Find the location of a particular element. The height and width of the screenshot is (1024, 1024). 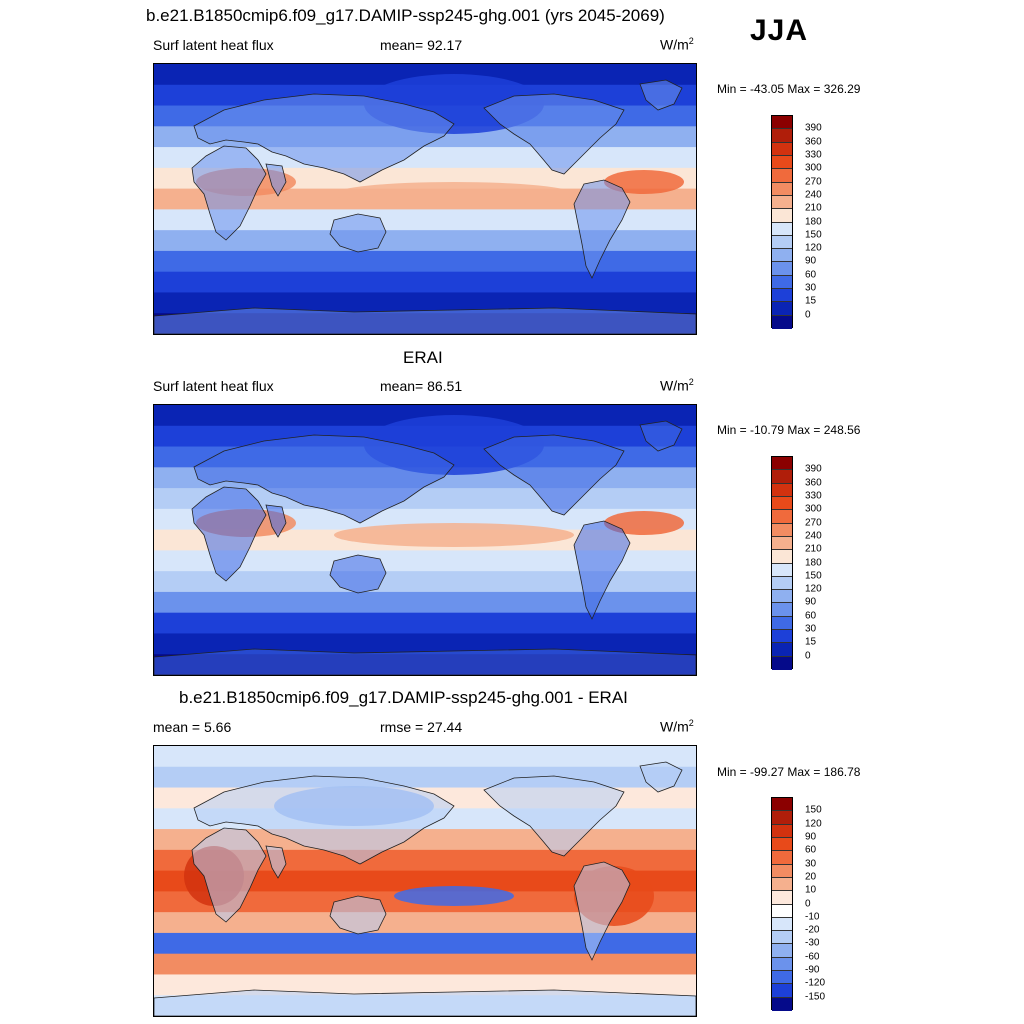

panel-3-map is located at coordinates (425, 881).